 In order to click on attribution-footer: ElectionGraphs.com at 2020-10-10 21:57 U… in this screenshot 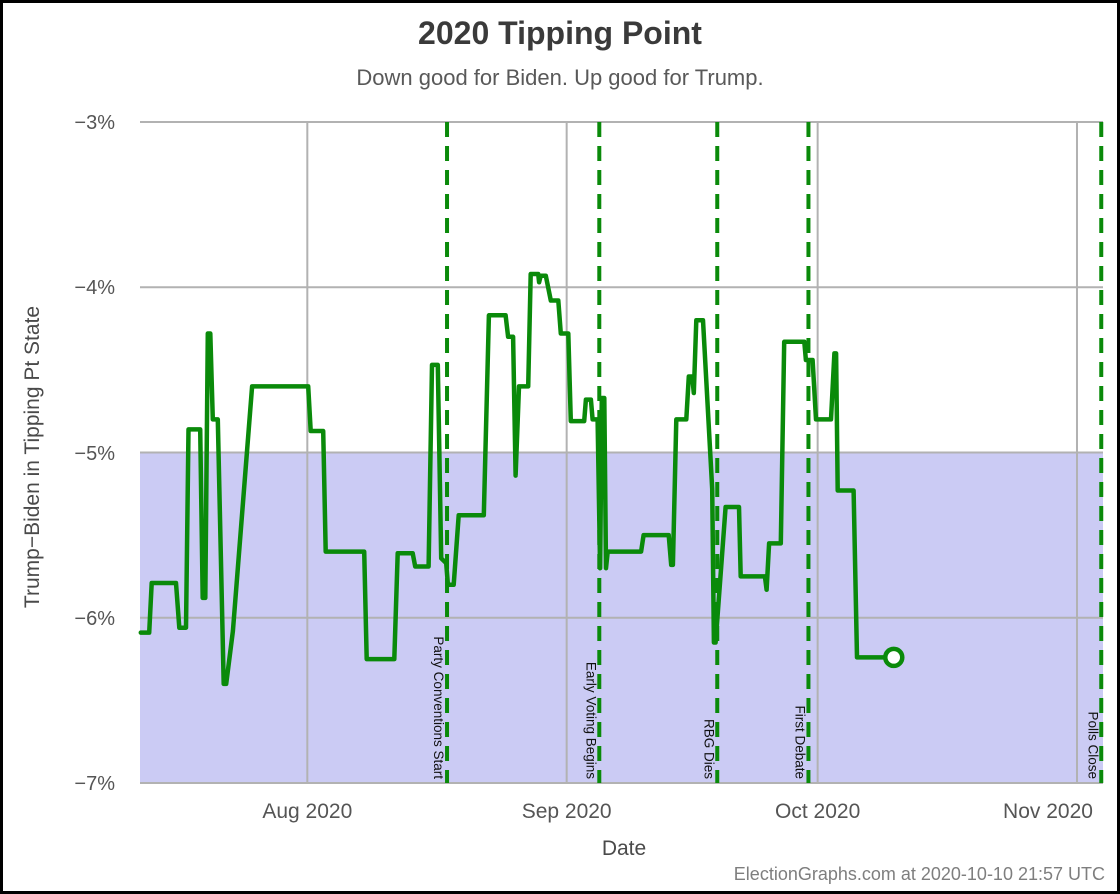, I will do `click(919, 874)`.